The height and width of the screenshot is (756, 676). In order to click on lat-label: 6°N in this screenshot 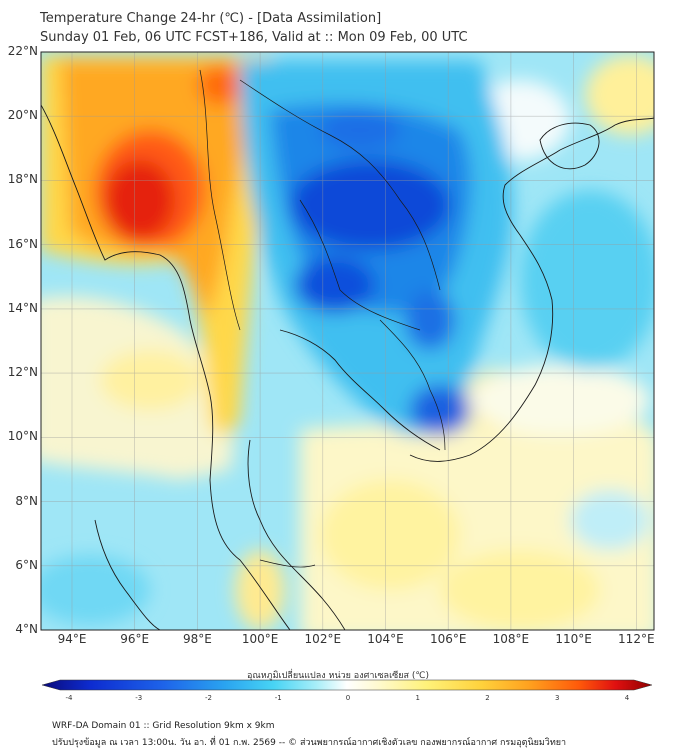, I will do `click(26, 564)`.